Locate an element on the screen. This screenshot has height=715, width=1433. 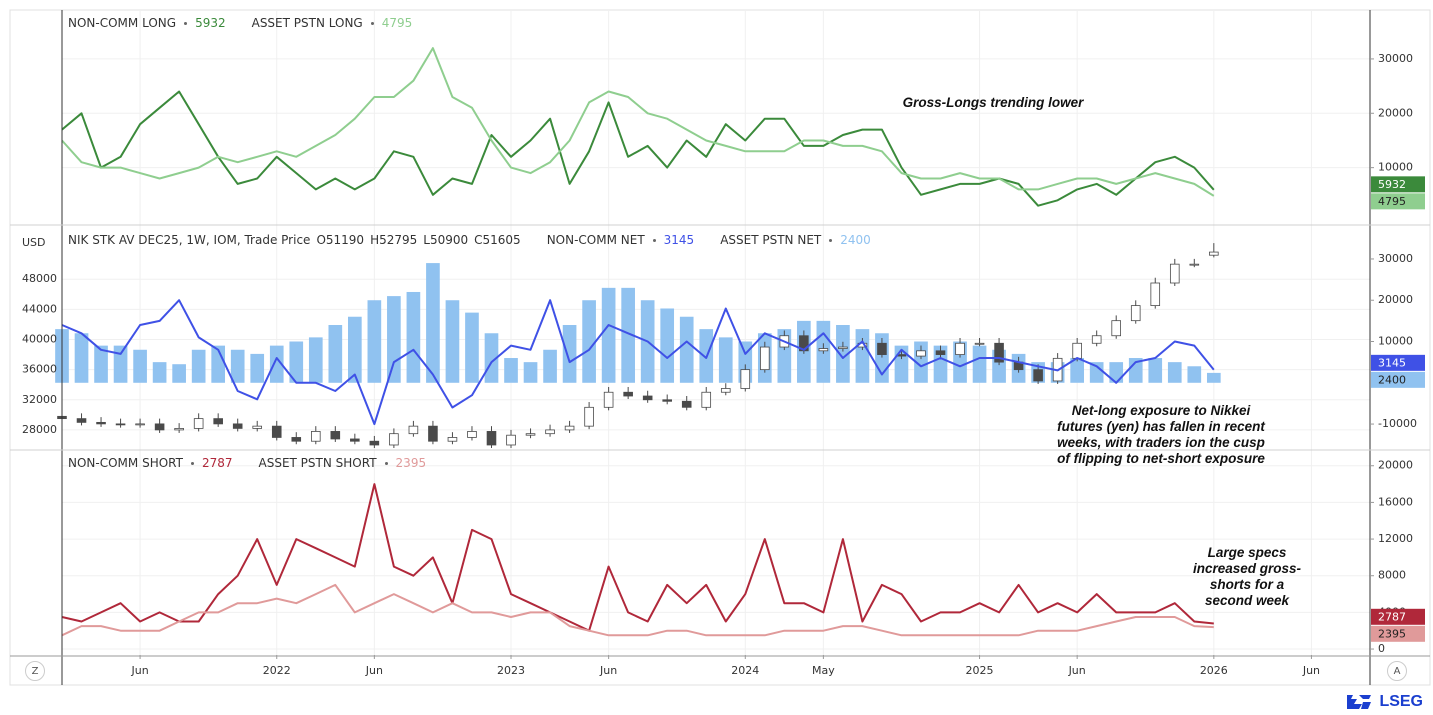
legend-ohlc: H52795 is located at coordinates (394, 240).